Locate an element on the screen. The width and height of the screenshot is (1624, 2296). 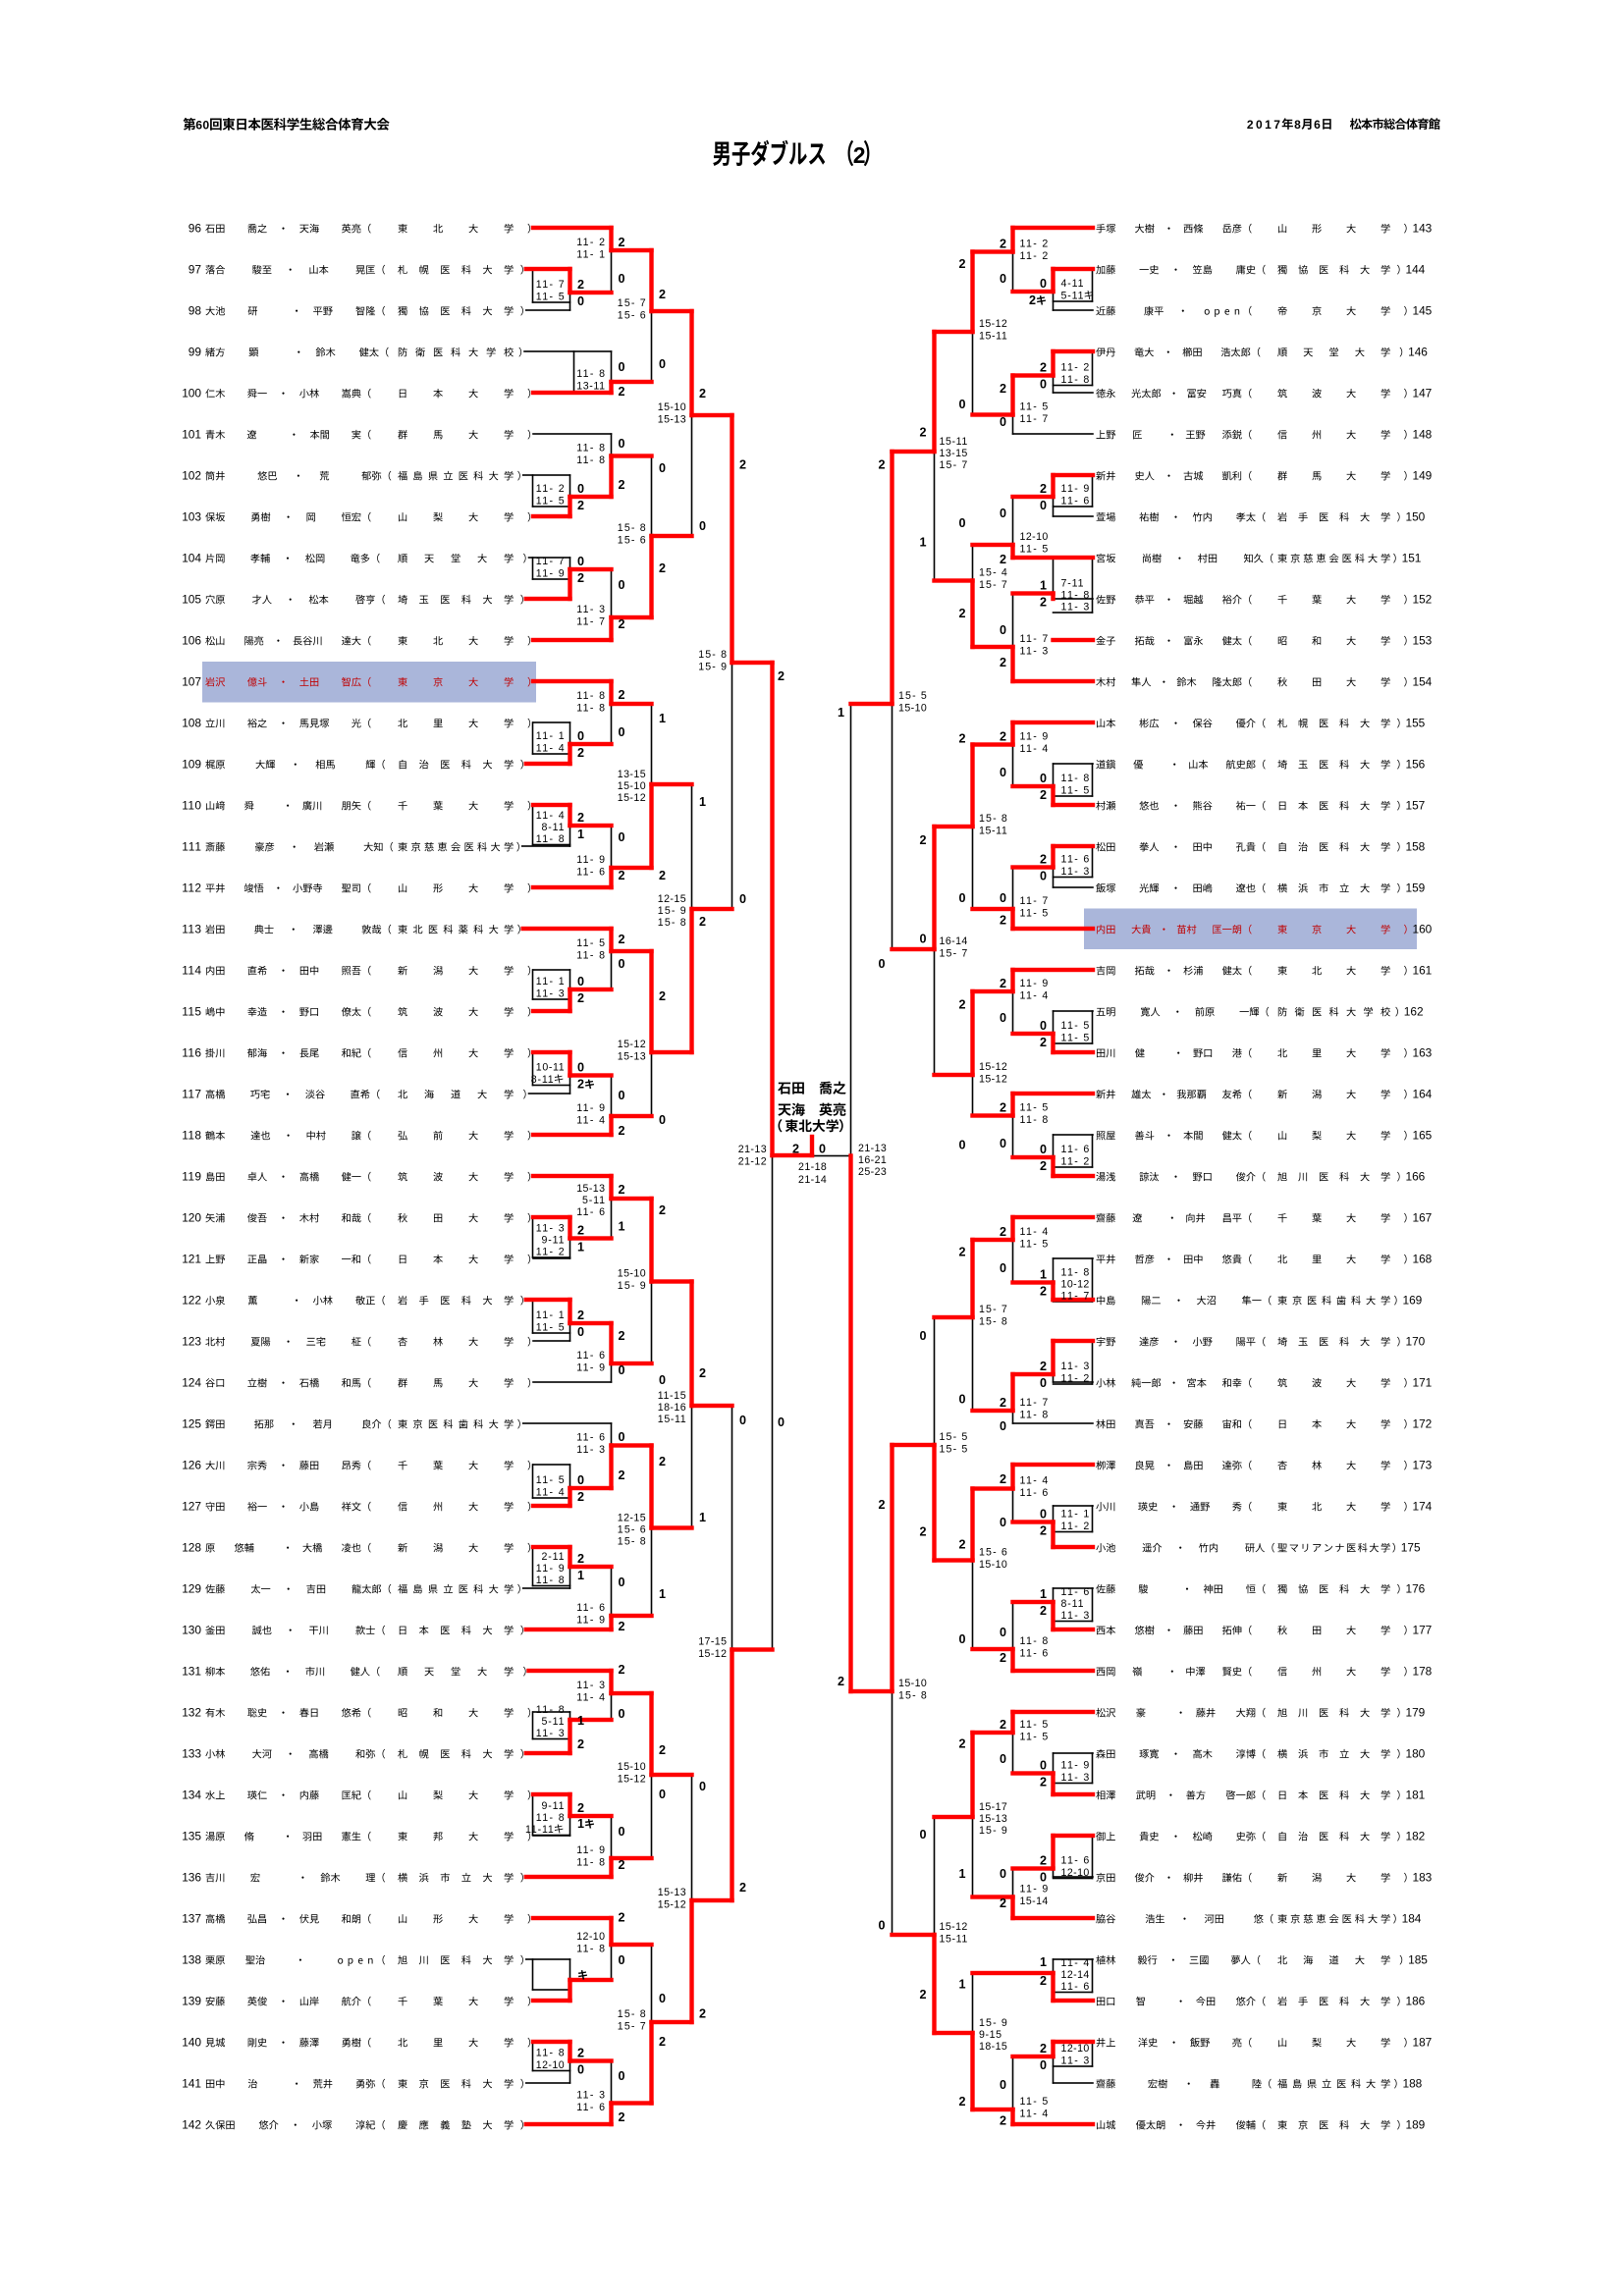
svg-text: 181 is located at coordinates (1416, 1796).